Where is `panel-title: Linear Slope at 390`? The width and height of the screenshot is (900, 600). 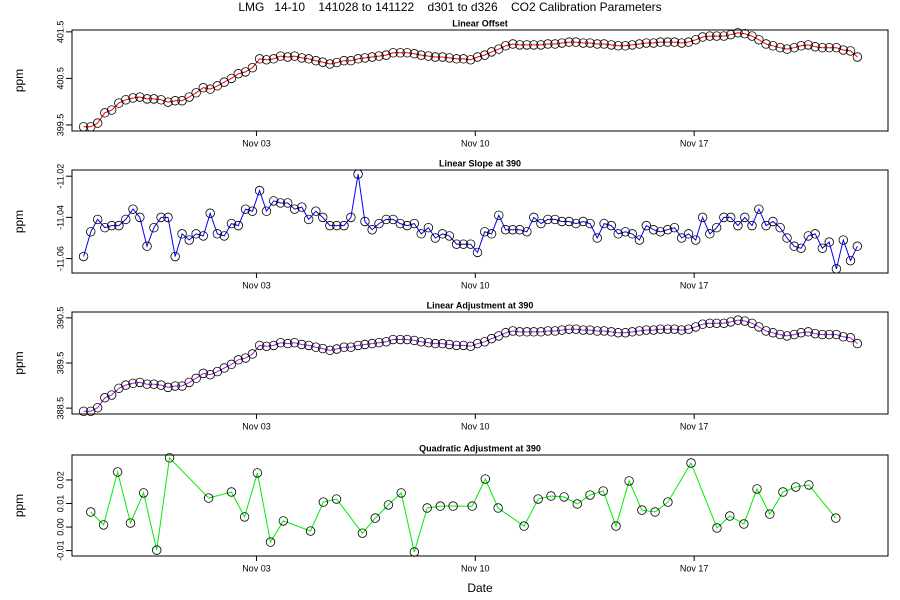 panel-title: Linear Slope at 390 is located at coordinates (480, 163).